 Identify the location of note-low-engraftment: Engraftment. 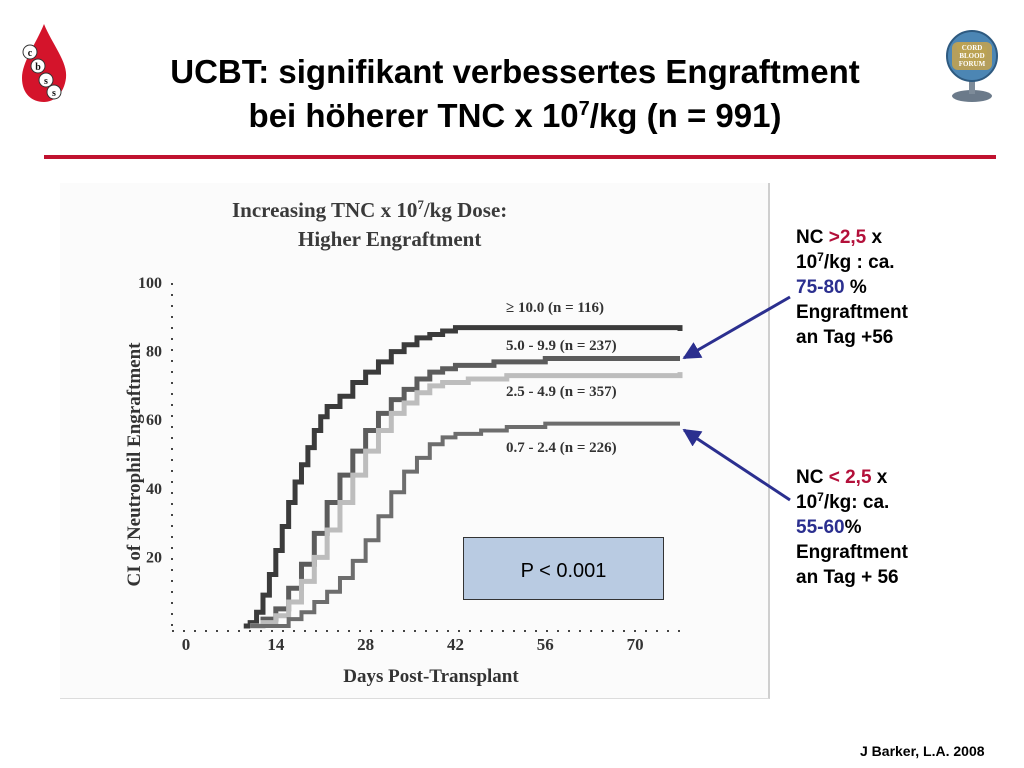
(852, 552).